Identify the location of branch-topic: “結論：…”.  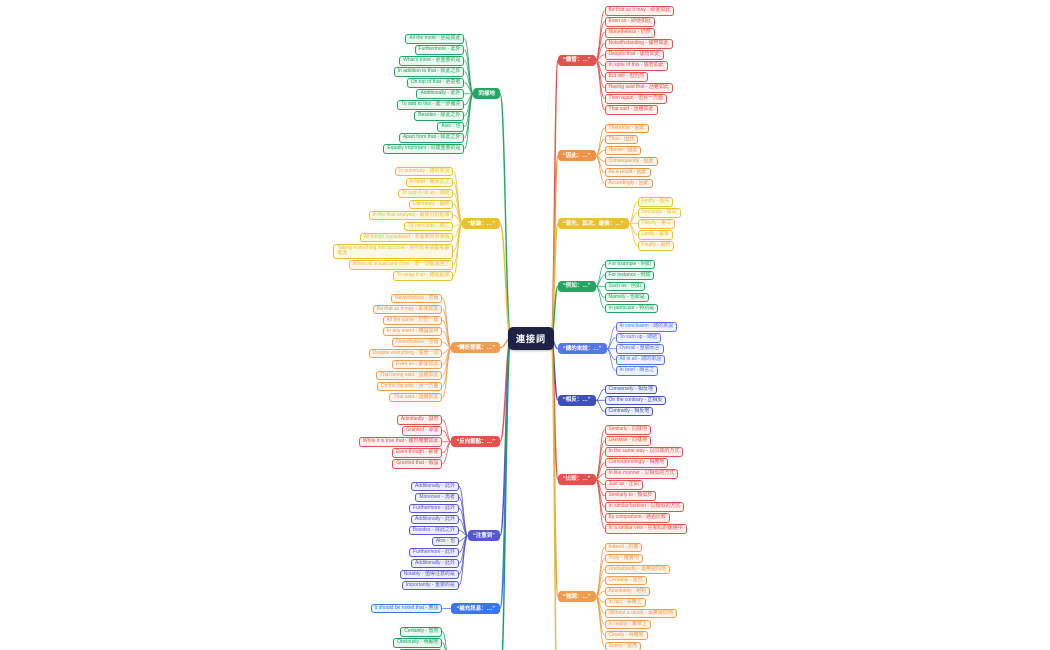
(481, 223).